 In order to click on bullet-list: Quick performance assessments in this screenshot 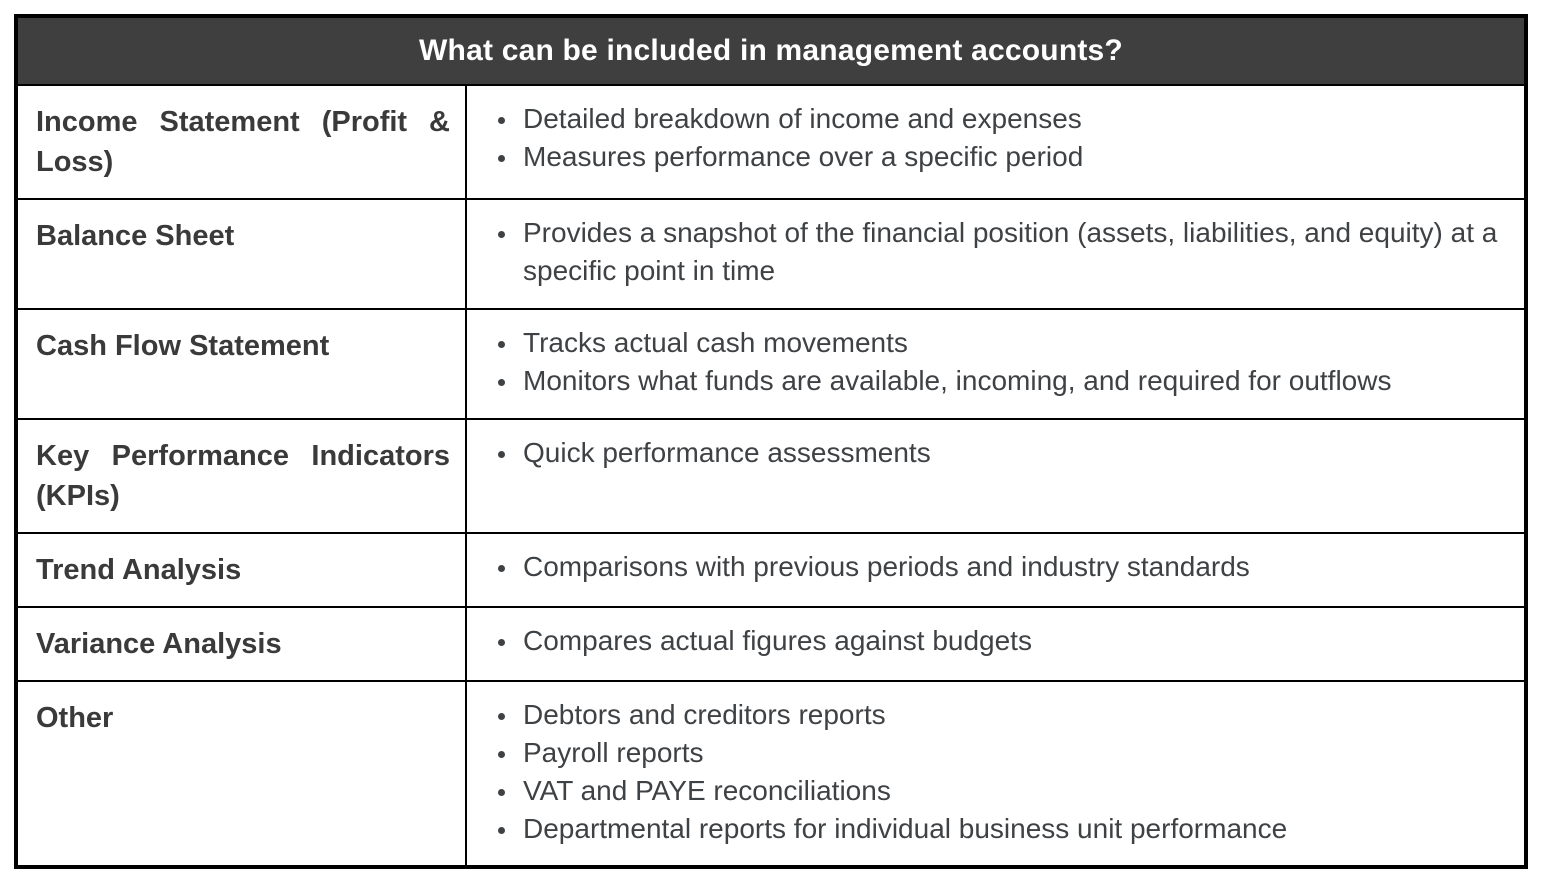, I will do `click(985, 453)`.